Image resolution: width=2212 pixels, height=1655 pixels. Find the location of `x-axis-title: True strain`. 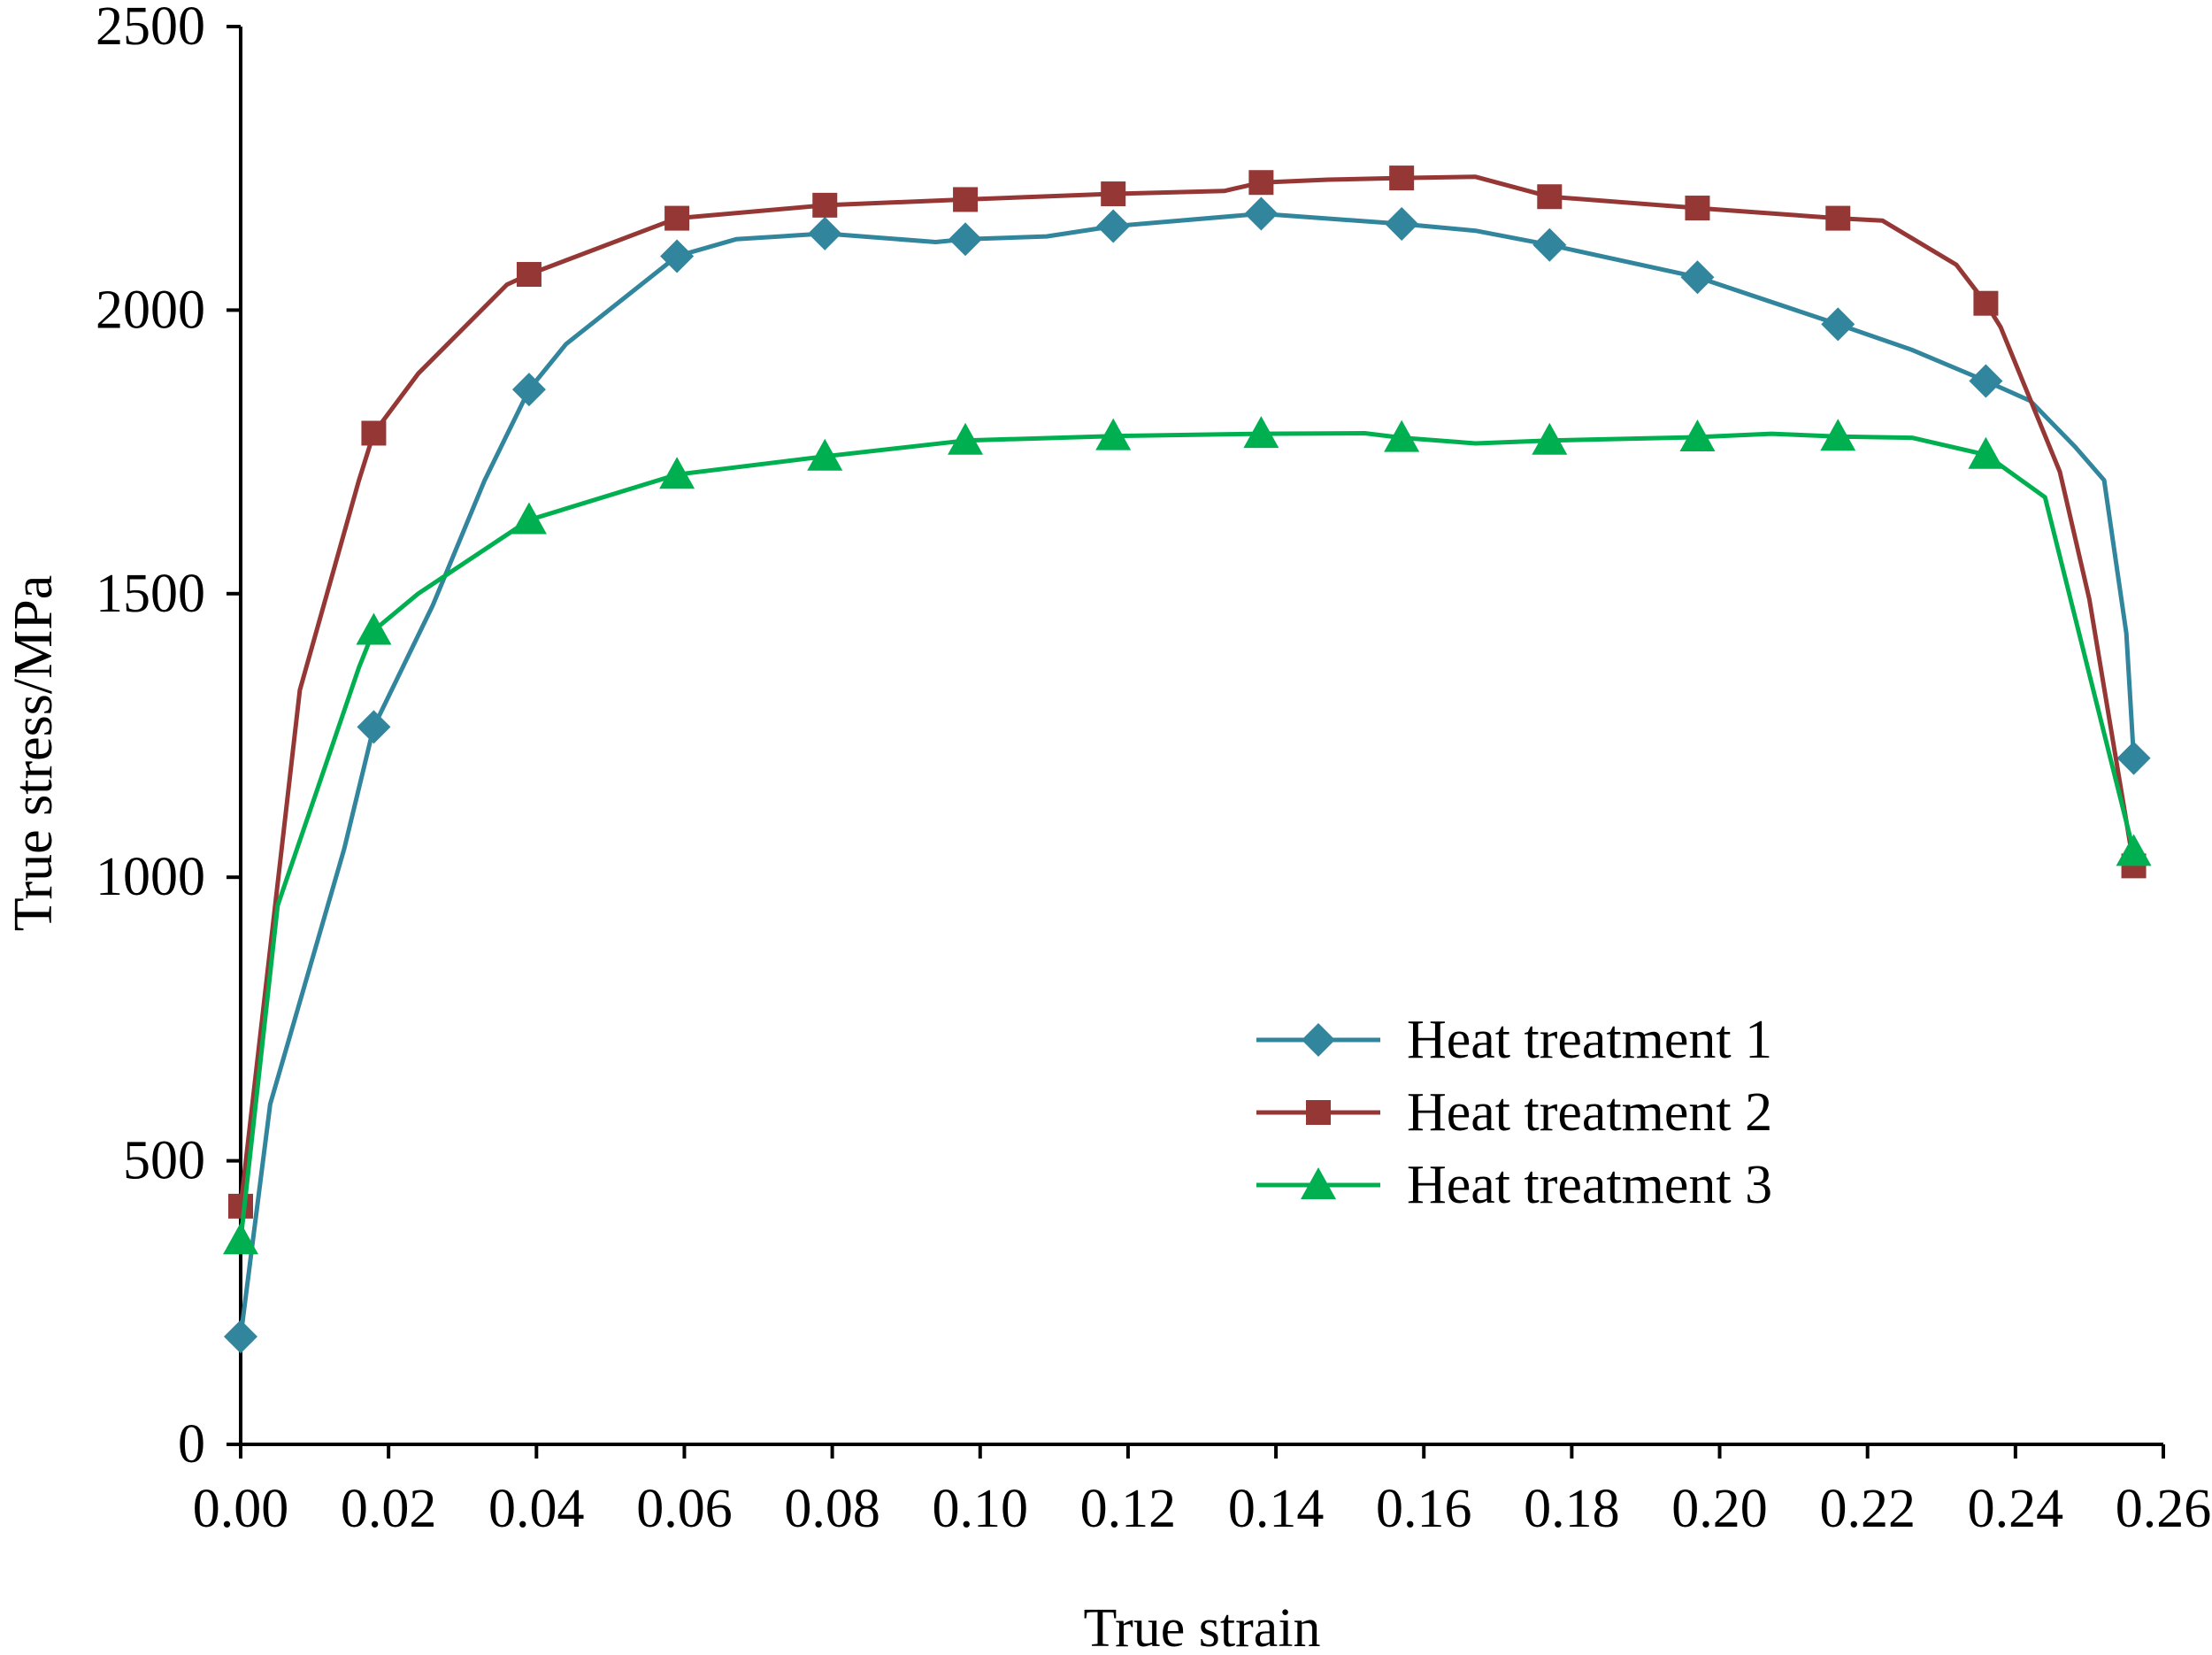

x-axis-title: True strain is located at coordinates (1202, 1626).